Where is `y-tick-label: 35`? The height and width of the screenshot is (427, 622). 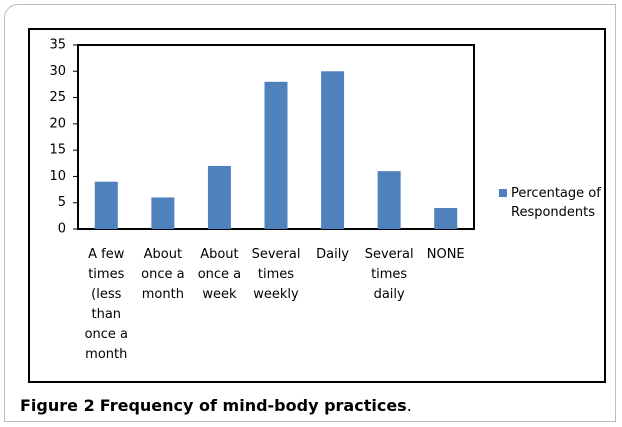
y-tick-label: 35 is located at coordinates (57, 45).